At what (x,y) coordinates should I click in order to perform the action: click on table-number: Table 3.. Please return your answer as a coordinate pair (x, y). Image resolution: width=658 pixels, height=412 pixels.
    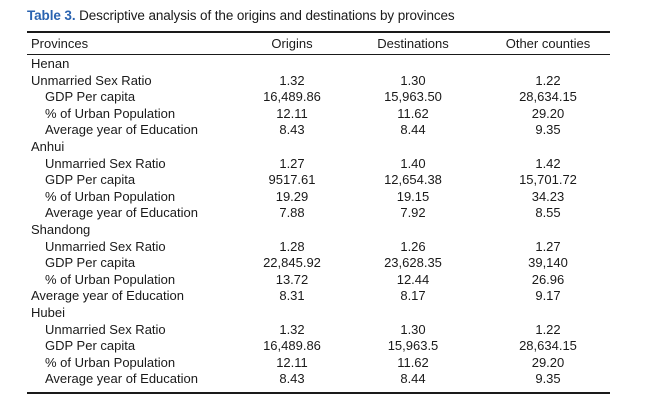
    Looking at the image, I should click on (51, 15).